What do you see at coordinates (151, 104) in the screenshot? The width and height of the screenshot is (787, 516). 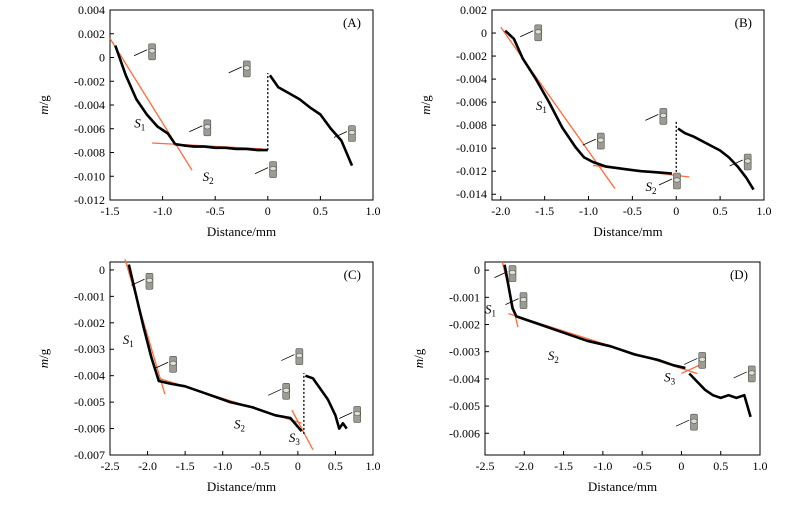 I see `fit-line-s1` at bounding box center [151, 104].